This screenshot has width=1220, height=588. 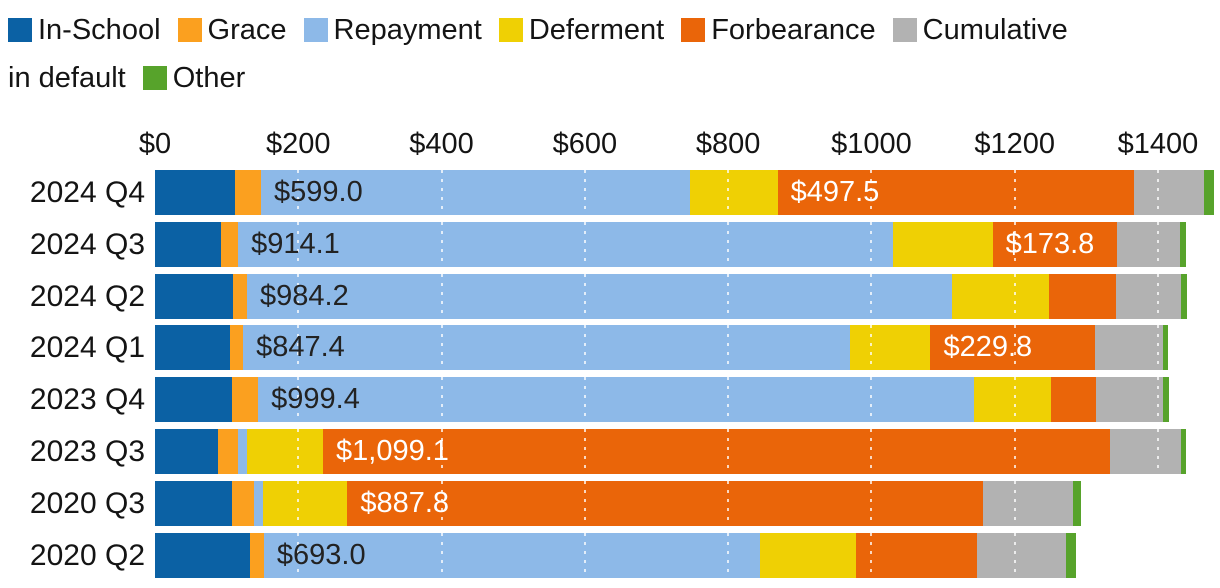 I want to click on legend-swatch-grace-icon, so click(x=189, y=30).